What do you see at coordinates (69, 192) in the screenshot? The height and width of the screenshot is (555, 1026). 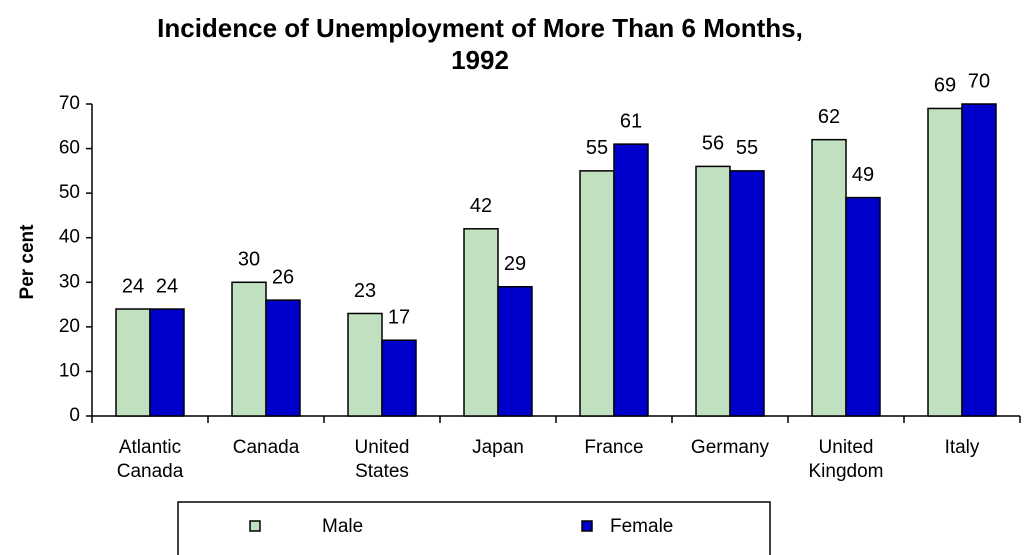 I see `y-tick-label: 50` at bounding box center [69, 192].